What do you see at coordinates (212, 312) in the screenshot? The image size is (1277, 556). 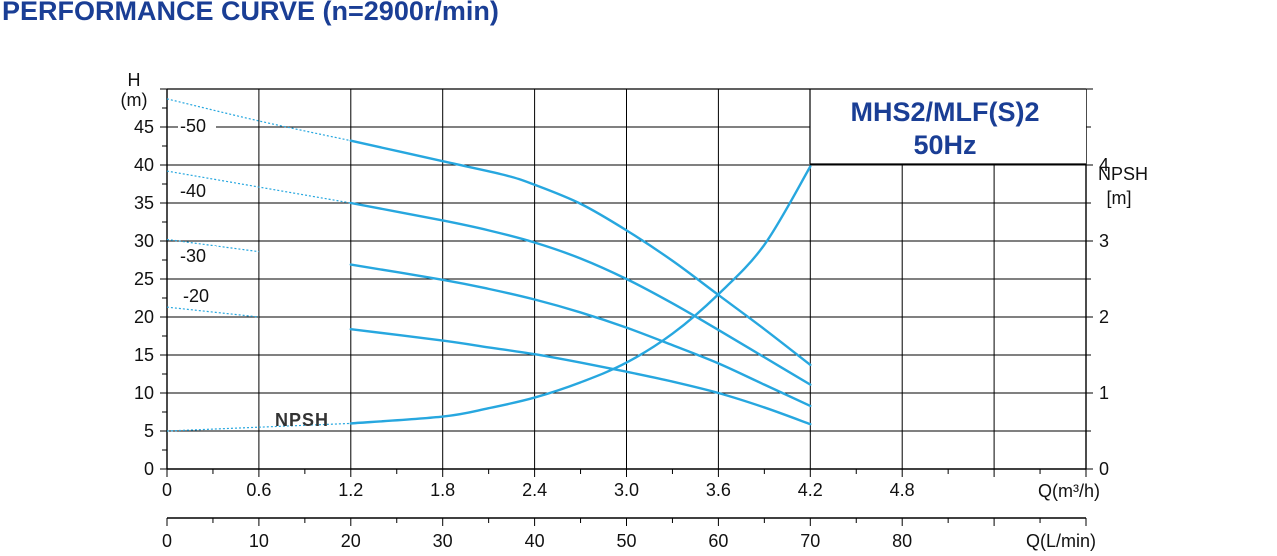 I see `curve-20-dotted` at bounding box center [212, 312].